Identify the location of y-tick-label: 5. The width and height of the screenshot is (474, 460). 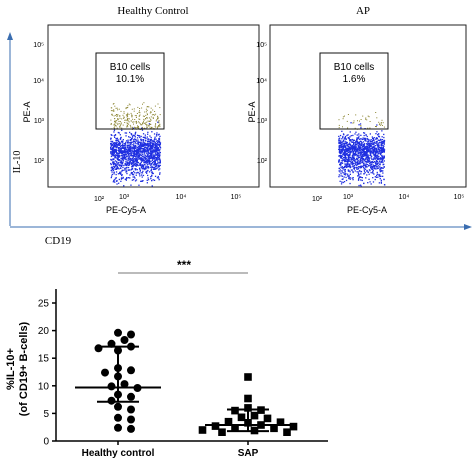
(46, 414).